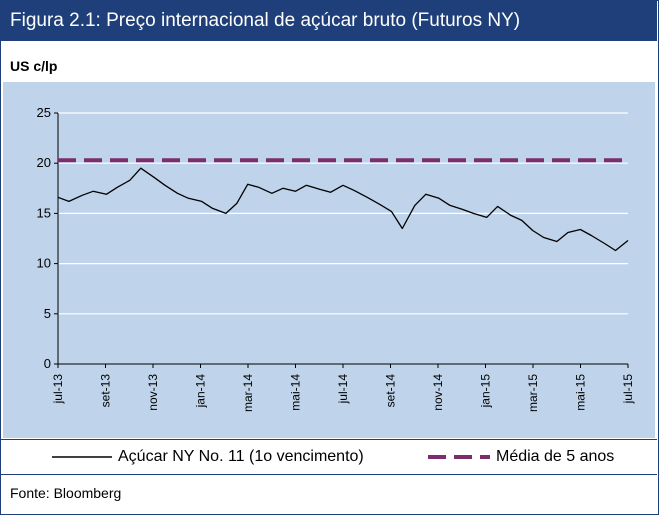 The image size is (659, 515). What do you see at coordinates (391, 391) in the screenshot?
I see `x-tick-label: set-14` at bounding box center [391, 391].